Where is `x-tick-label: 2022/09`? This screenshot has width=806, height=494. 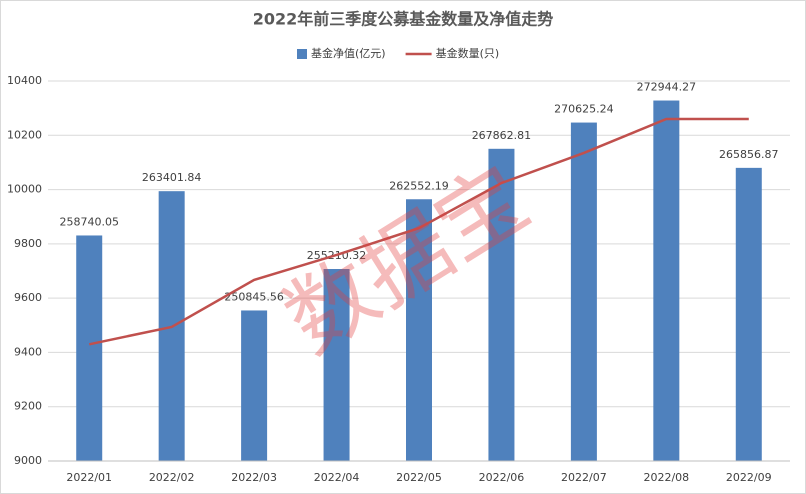 x-tick-label: 2022/09 is located at coordinates (749, 477).